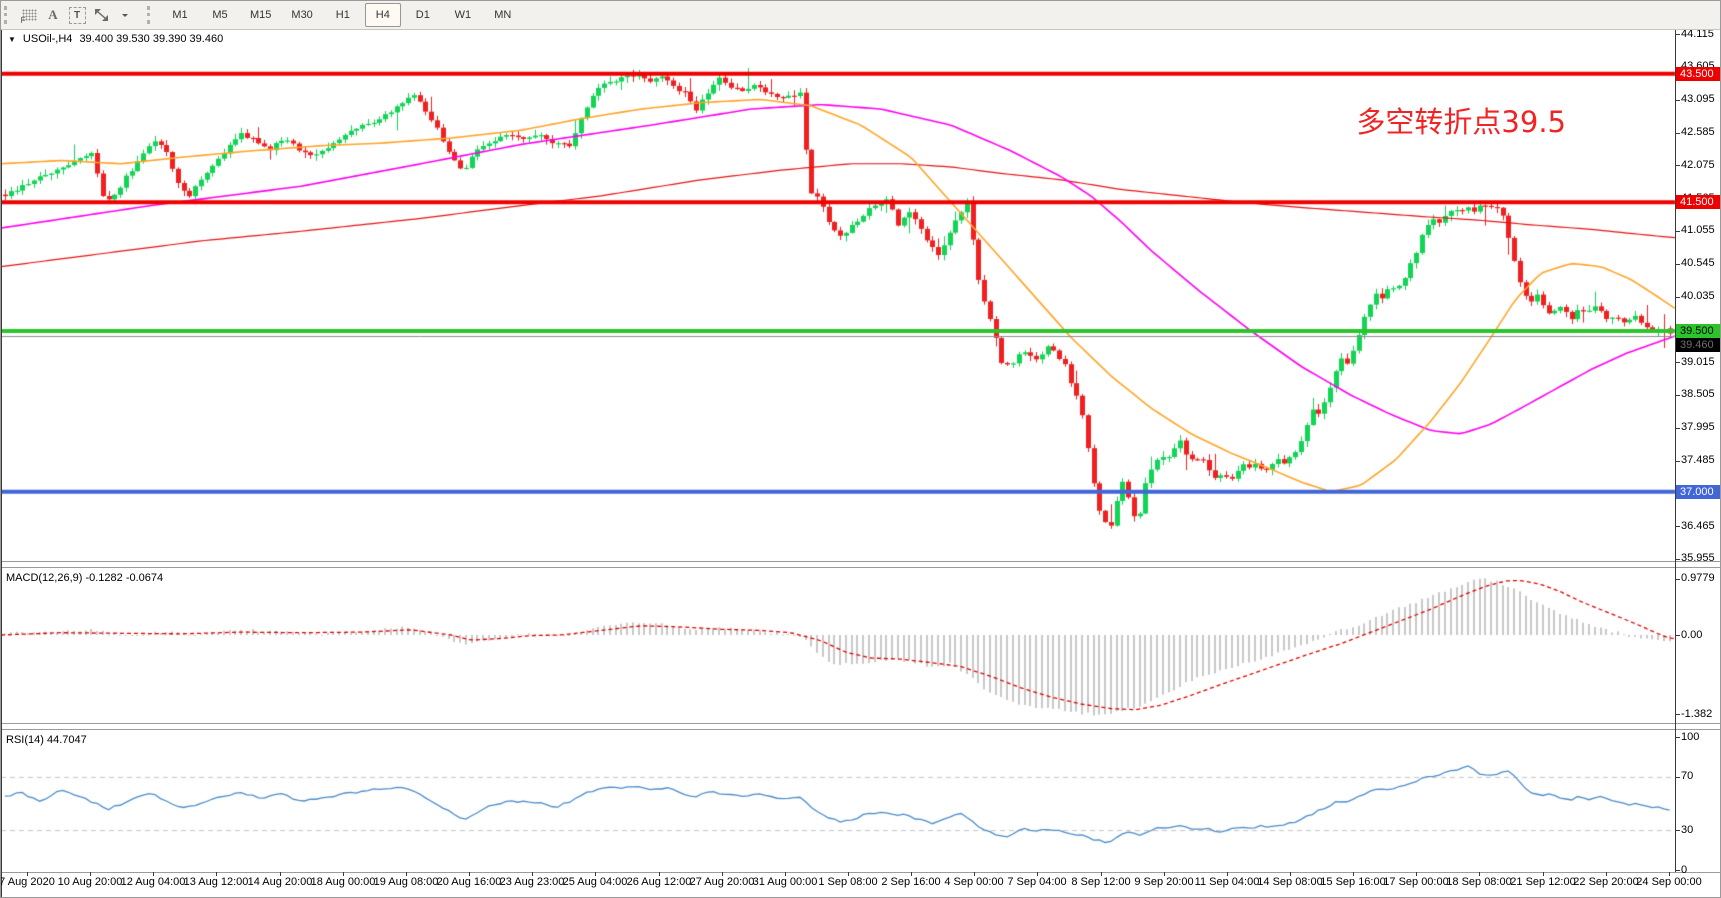 Image resolution: width=1721 pixels, height=898 pixels. Describe the element at coordinates (1606, 882) in the screenshot. I see `time-axis-label: 22 Sep 20:00` at that location.